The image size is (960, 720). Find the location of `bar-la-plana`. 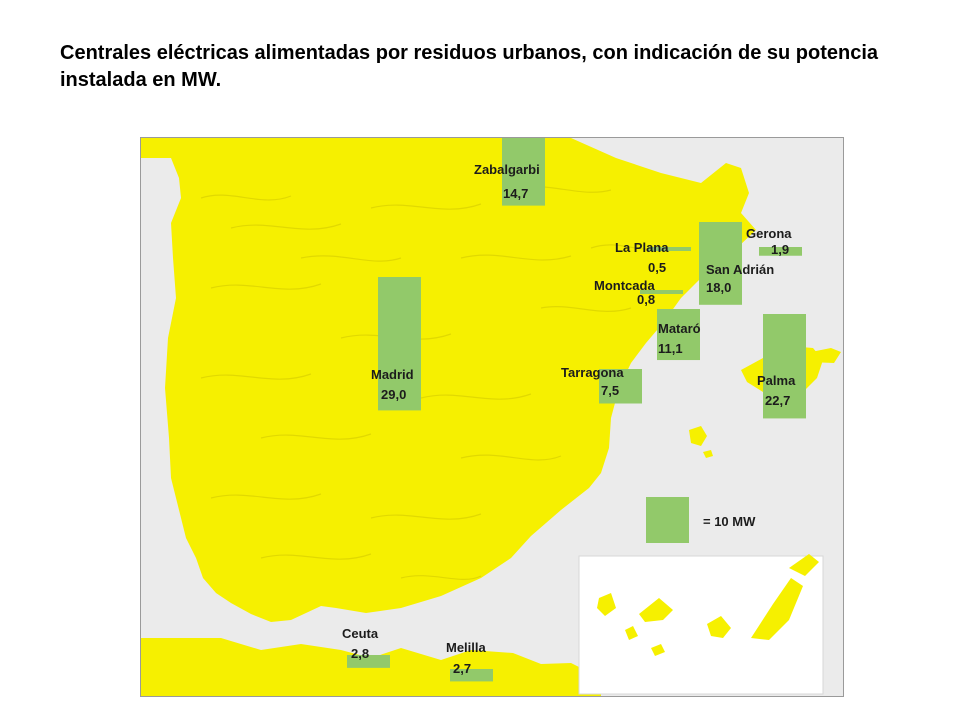

bar-la-plana is located at coordinates (669, 249).